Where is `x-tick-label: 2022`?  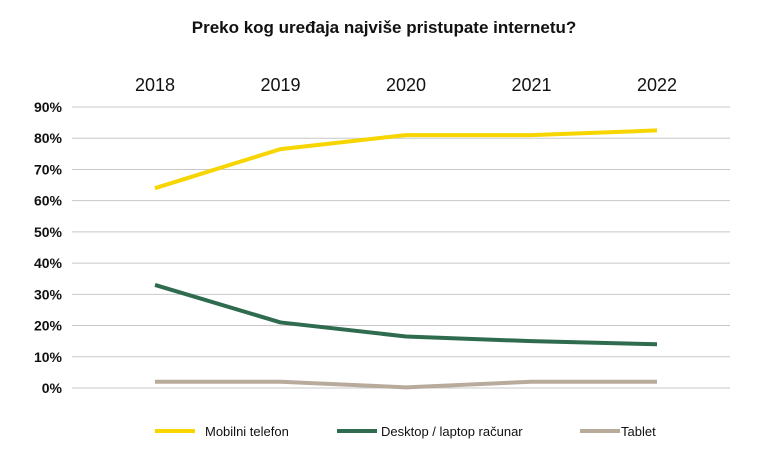
x-tick-label: 2022 is located at coordinates (657, 85).